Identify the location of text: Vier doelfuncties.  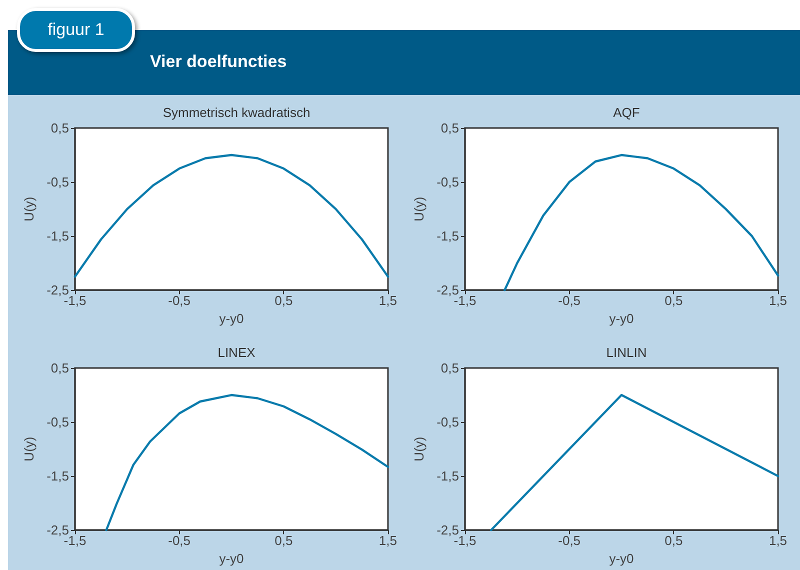
(218, 62).